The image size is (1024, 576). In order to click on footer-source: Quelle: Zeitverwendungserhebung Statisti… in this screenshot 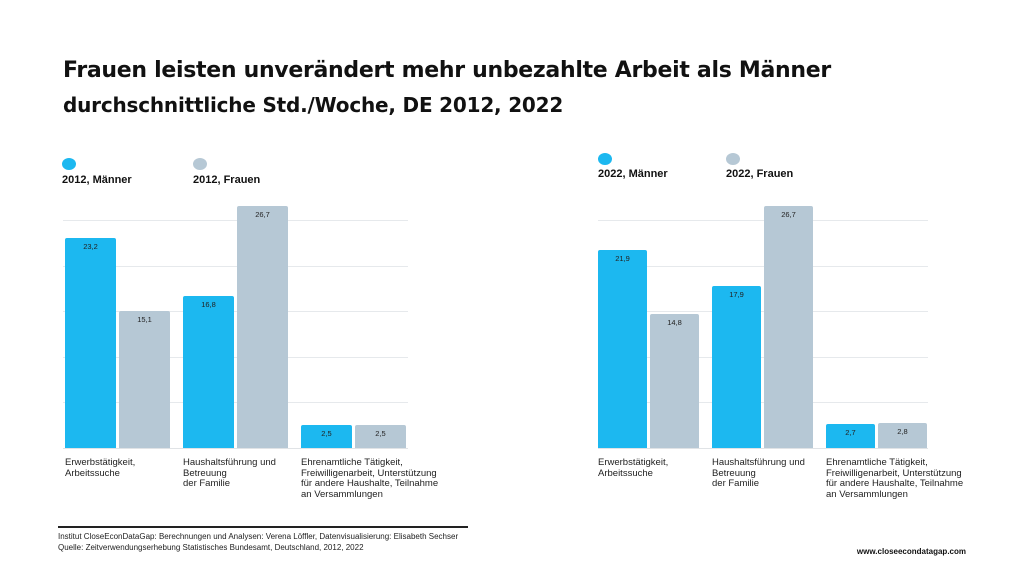, I will do `click(211, 547)`.